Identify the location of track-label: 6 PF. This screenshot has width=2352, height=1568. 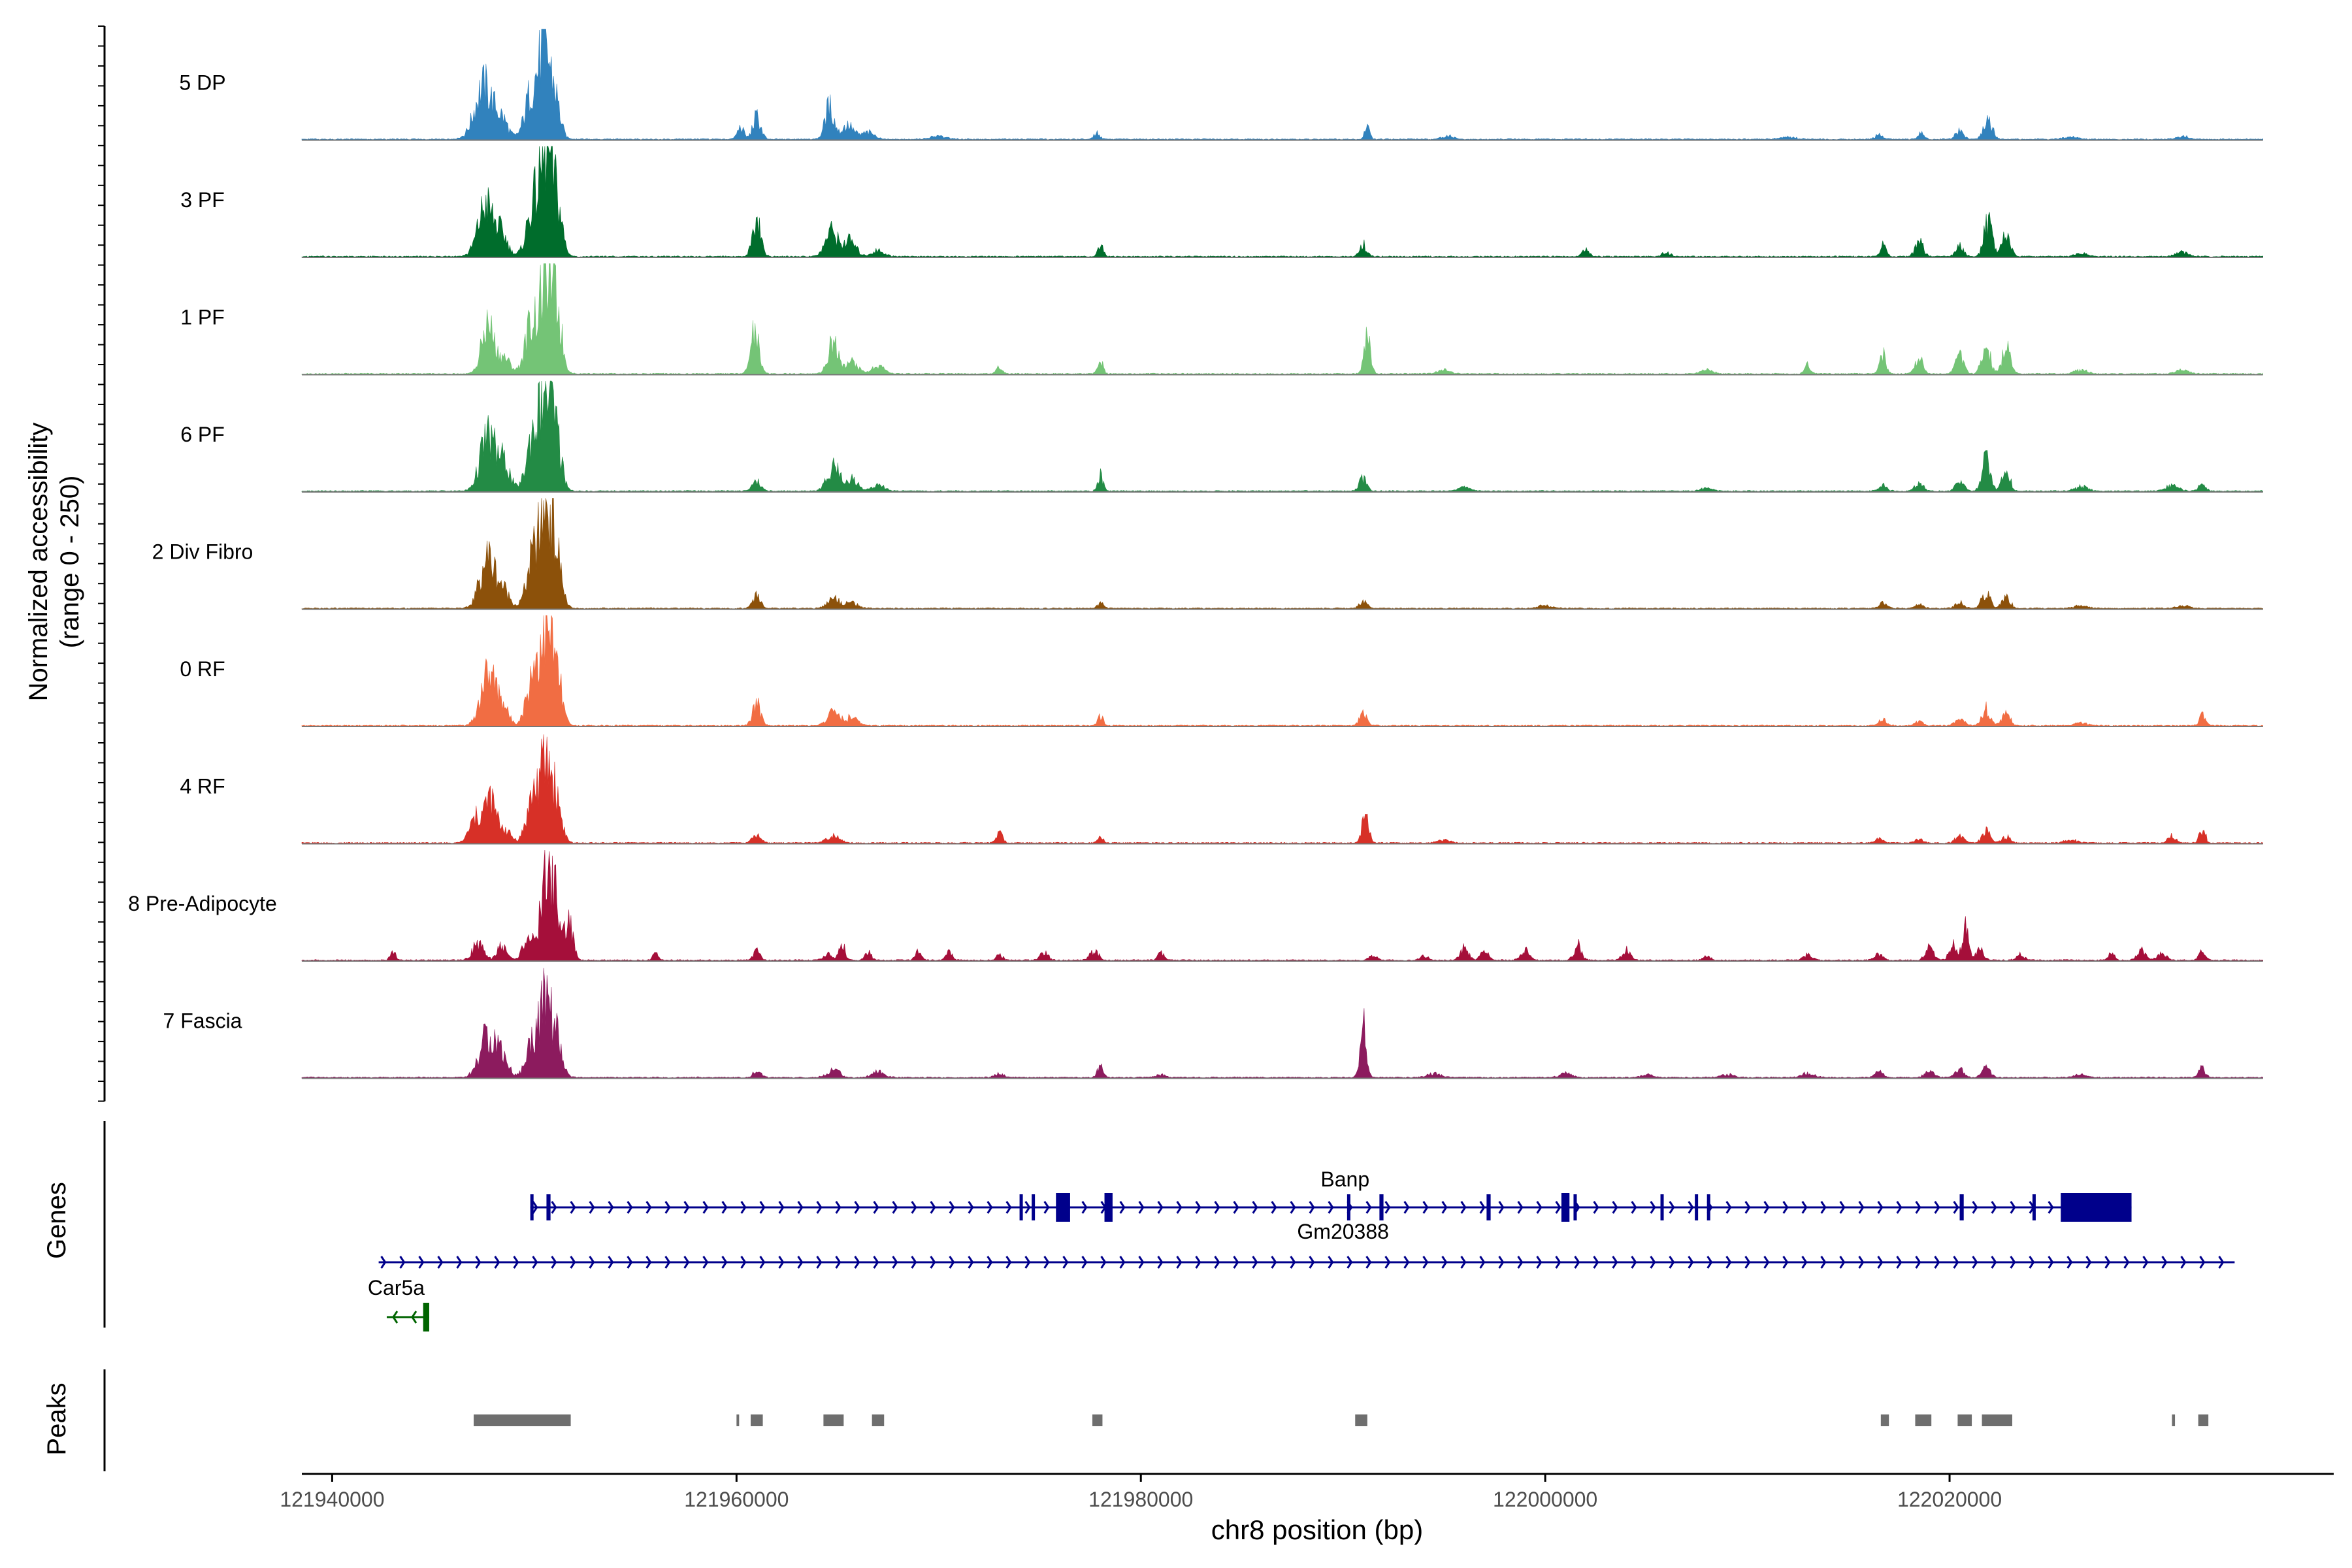
(202, 434).